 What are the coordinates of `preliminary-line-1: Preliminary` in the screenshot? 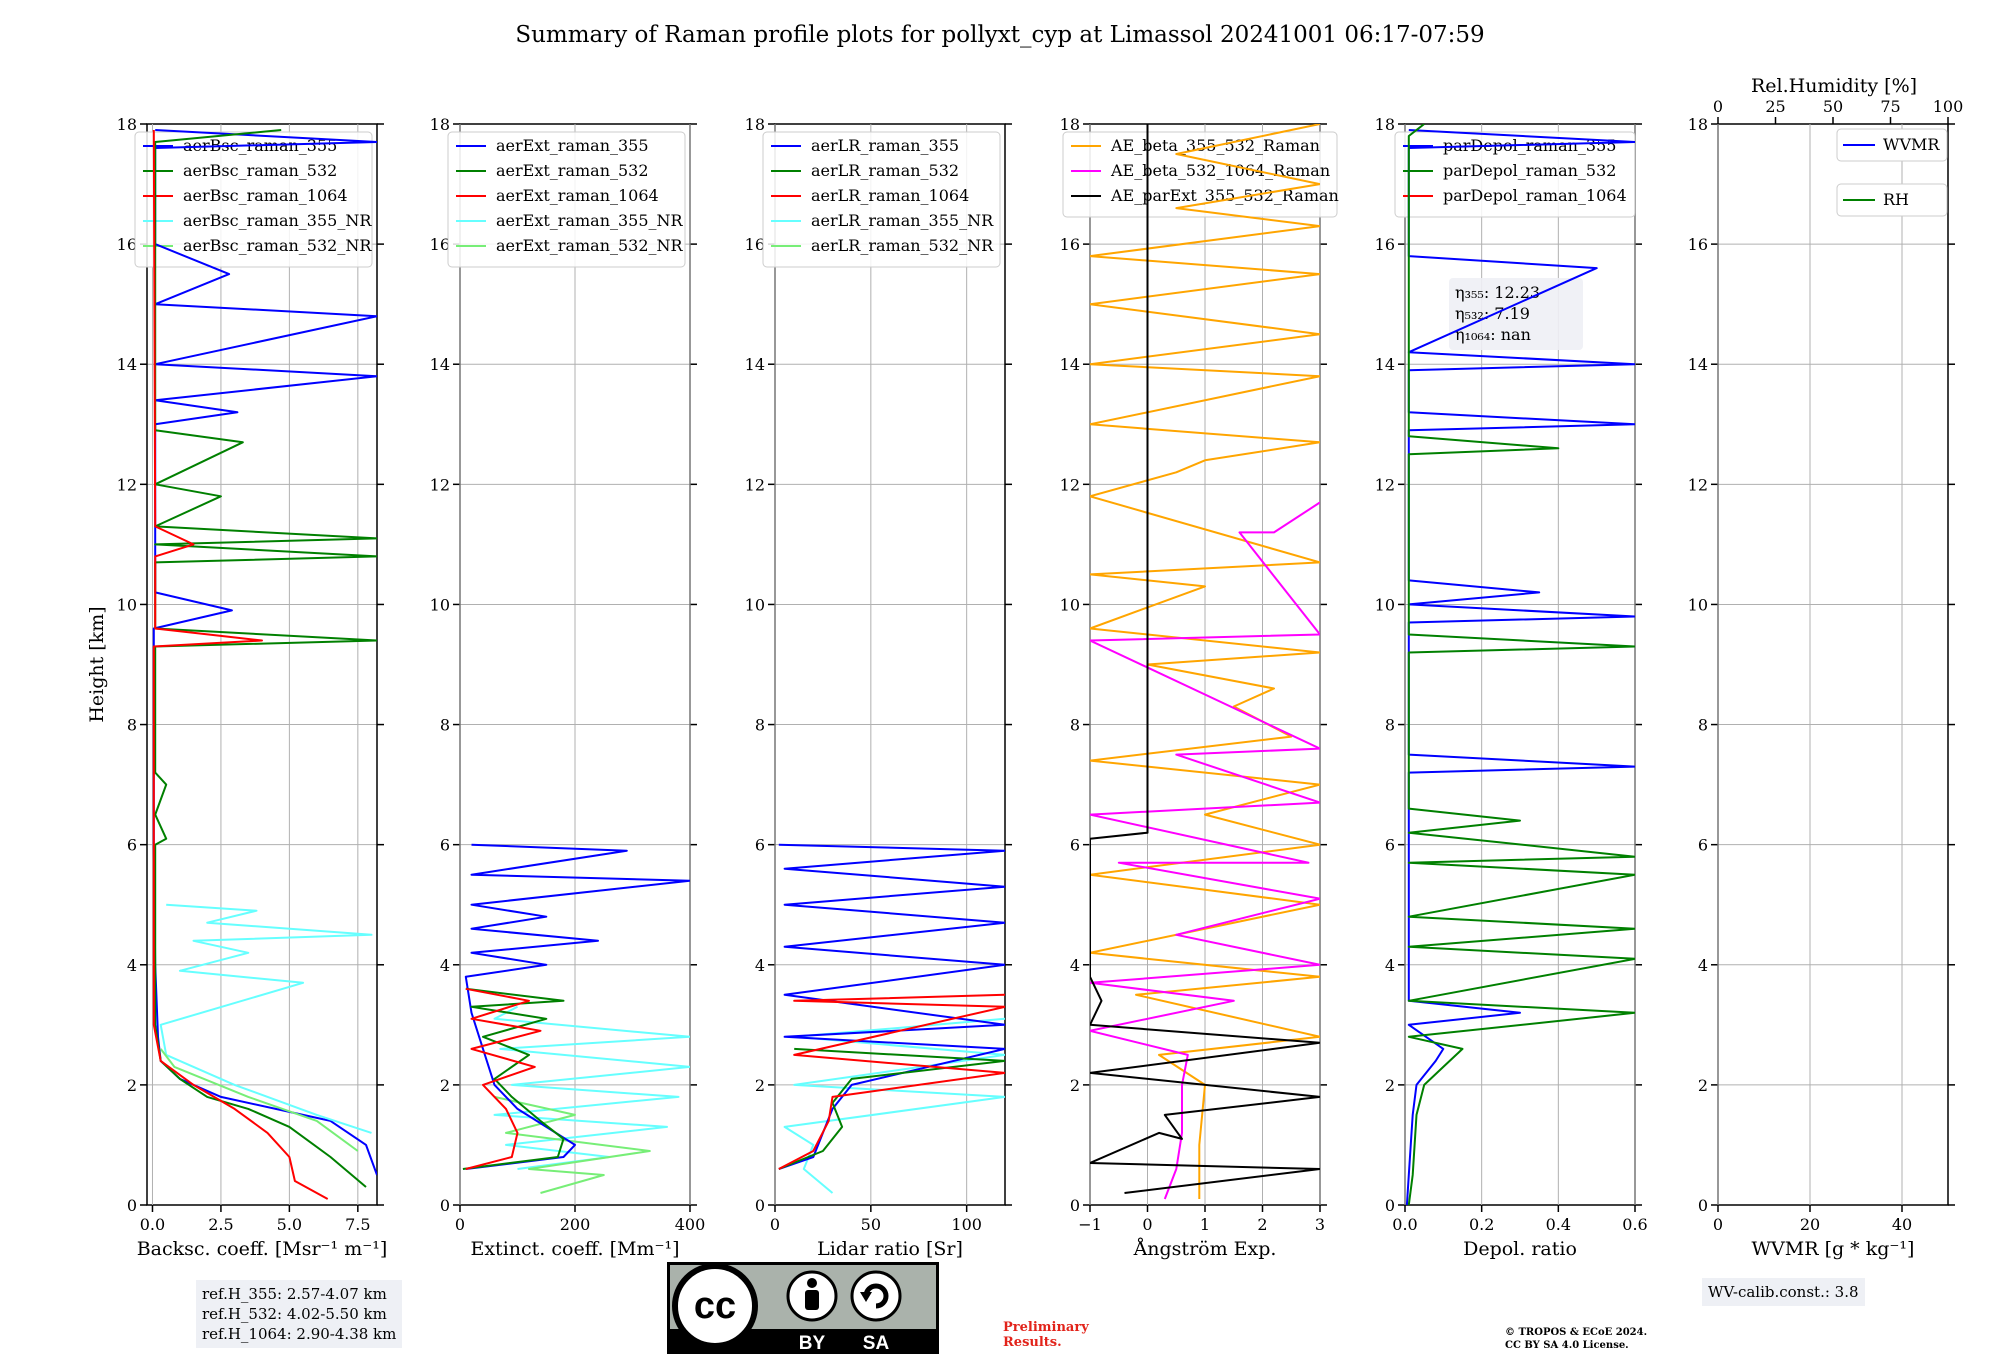 It's located at (1046, 1327).